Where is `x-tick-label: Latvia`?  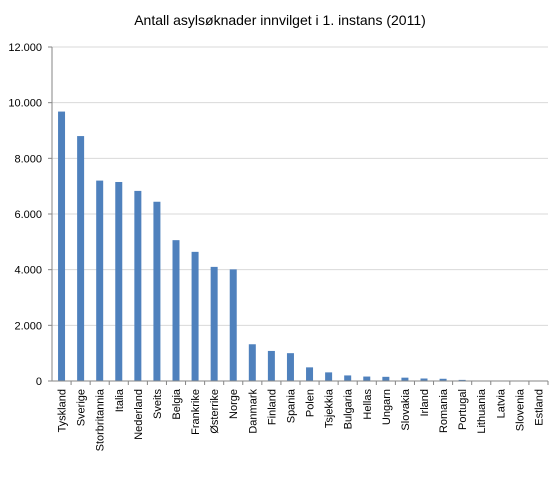
x-tick-label: Latvia is located at coordinates (501, 403).